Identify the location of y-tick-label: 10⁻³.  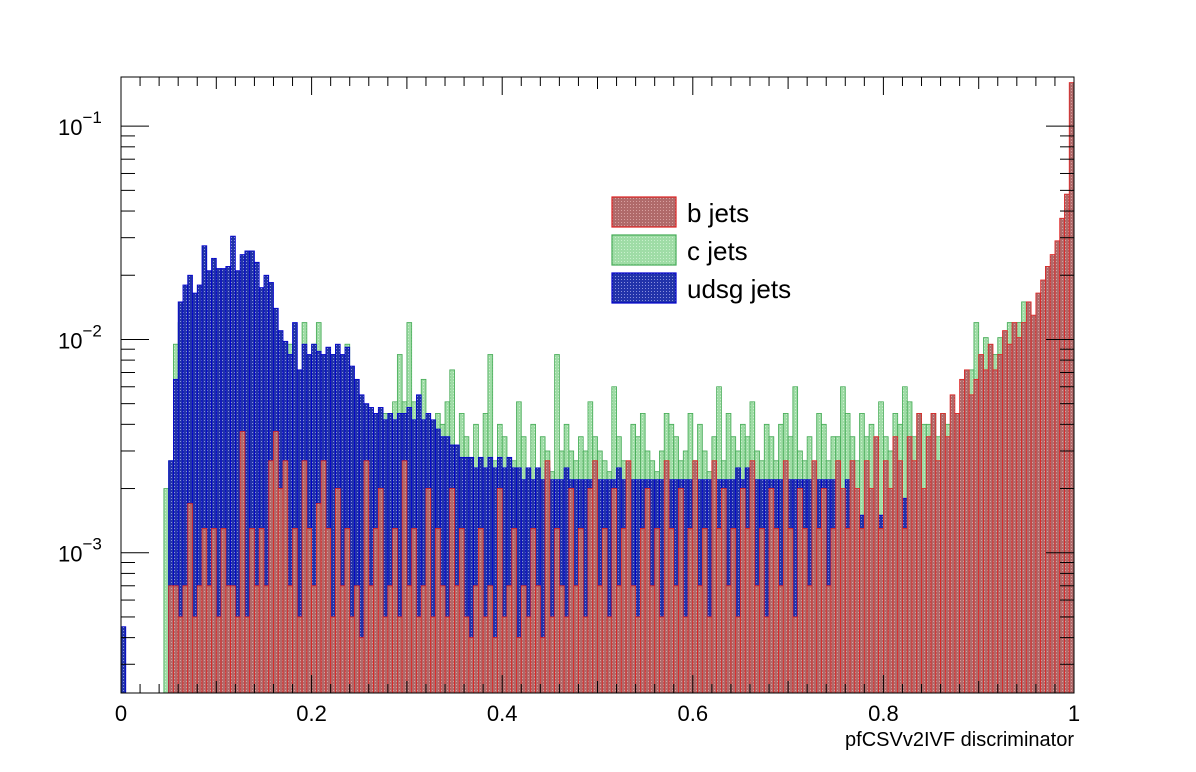
(80, 551).